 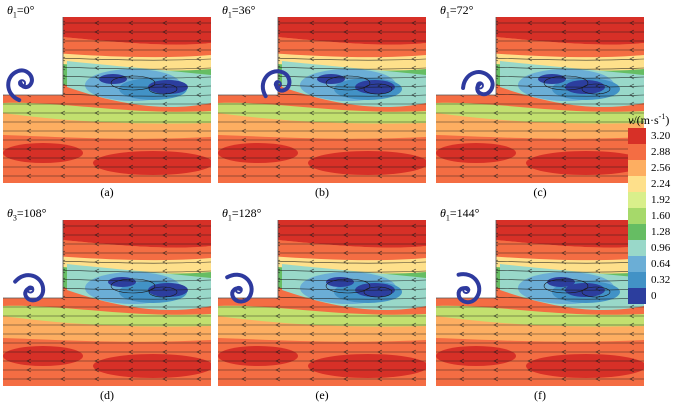 I want to click on flow-field-b, so click(x=322, y=93).